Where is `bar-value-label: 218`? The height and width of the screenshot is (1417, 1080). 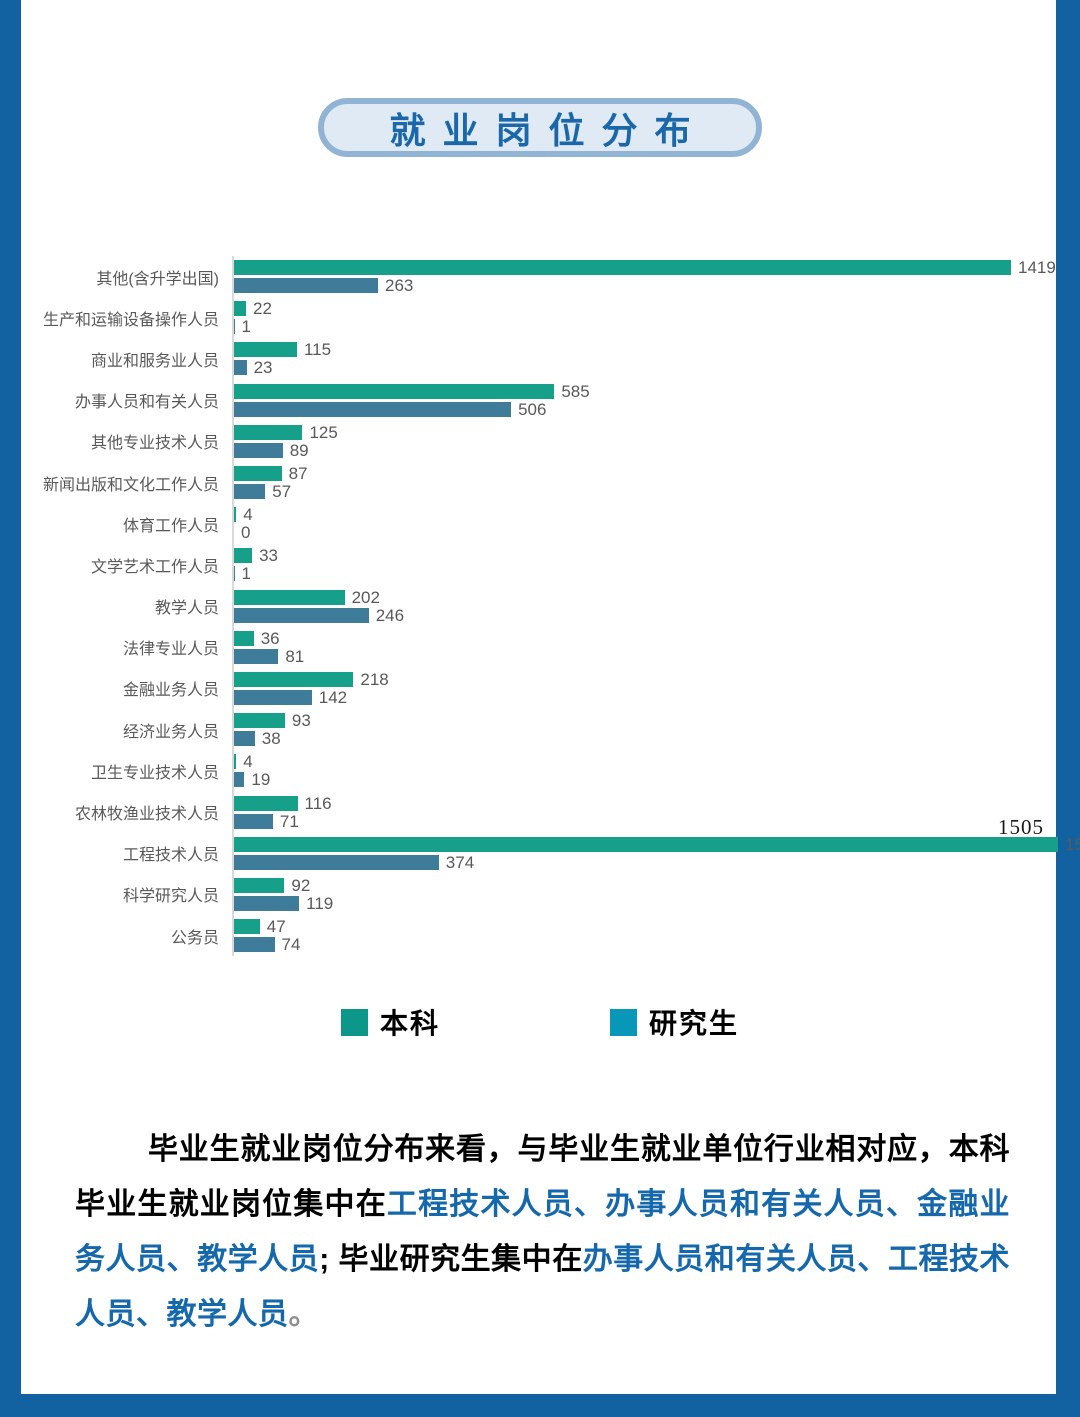 bar-value-label: 218 is located at coordinates (374, 679).